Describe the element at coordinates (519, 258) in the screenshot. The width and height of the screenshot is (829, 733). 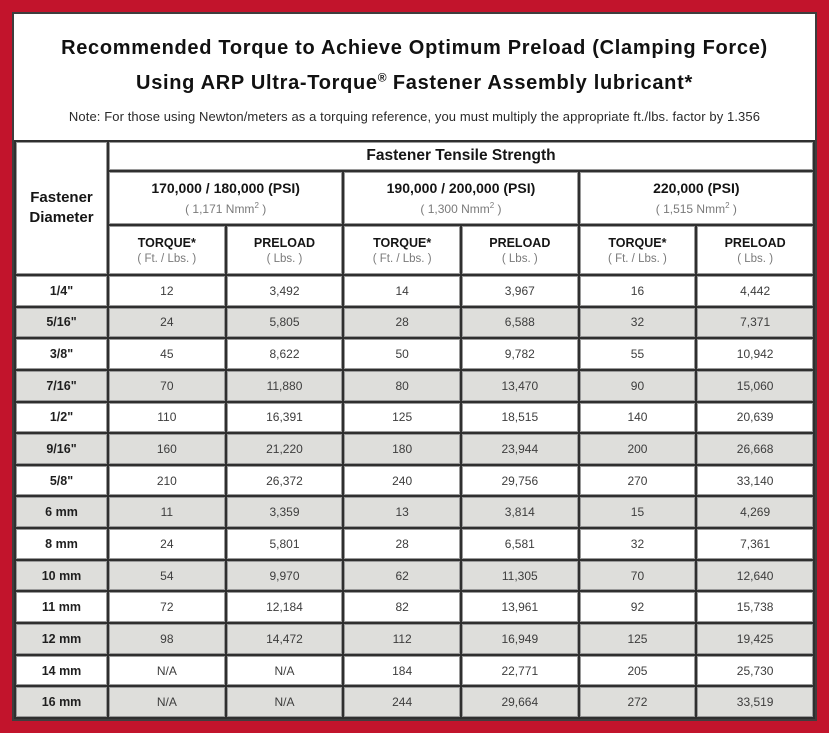
I see `preload-unit: ( Lbs. )` at that location.